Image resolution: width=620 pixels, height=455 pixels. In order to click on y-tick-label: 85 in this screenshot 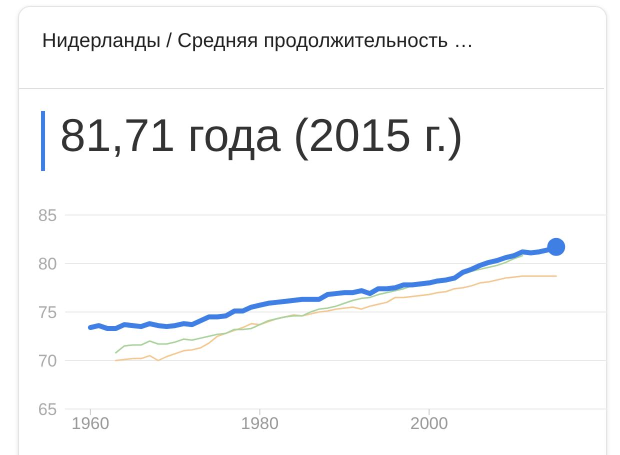, I will do `click(47, 216)`.